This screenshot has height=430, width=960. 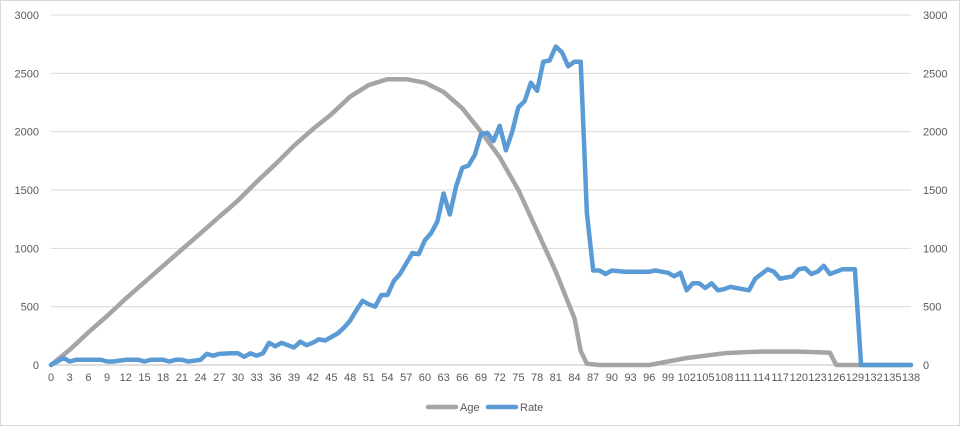 What do you see at coordinates (470, 408) in the screenshot?
I see `legend-label-age: Age` at bounding box center [470, 408].